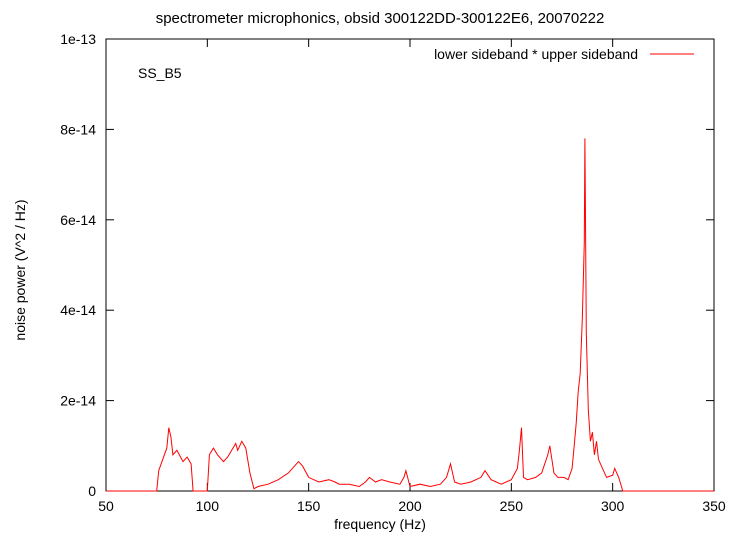  What do you see at coordinates (410, 506) in the screenshot?
I see `x-tick-label: 200` at bounding box center [410, 506].